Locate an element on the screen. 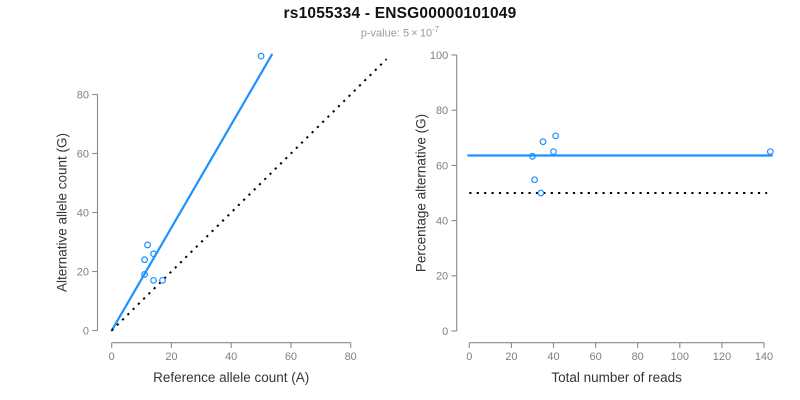 The width and height of the screenshot is (800, 400). fit-line is located at coordinates (191, 192).